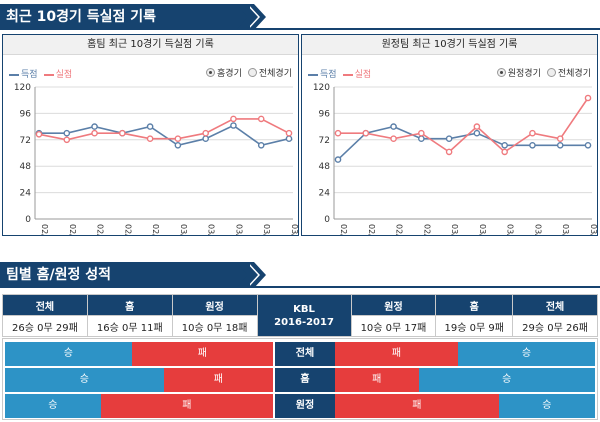 The width and height of the screenshot is (600, 422). What do you see at coordinates (305, 380) in the screenshot?
I see `bar-category-label: 홈` at bounding box center [305, 380].